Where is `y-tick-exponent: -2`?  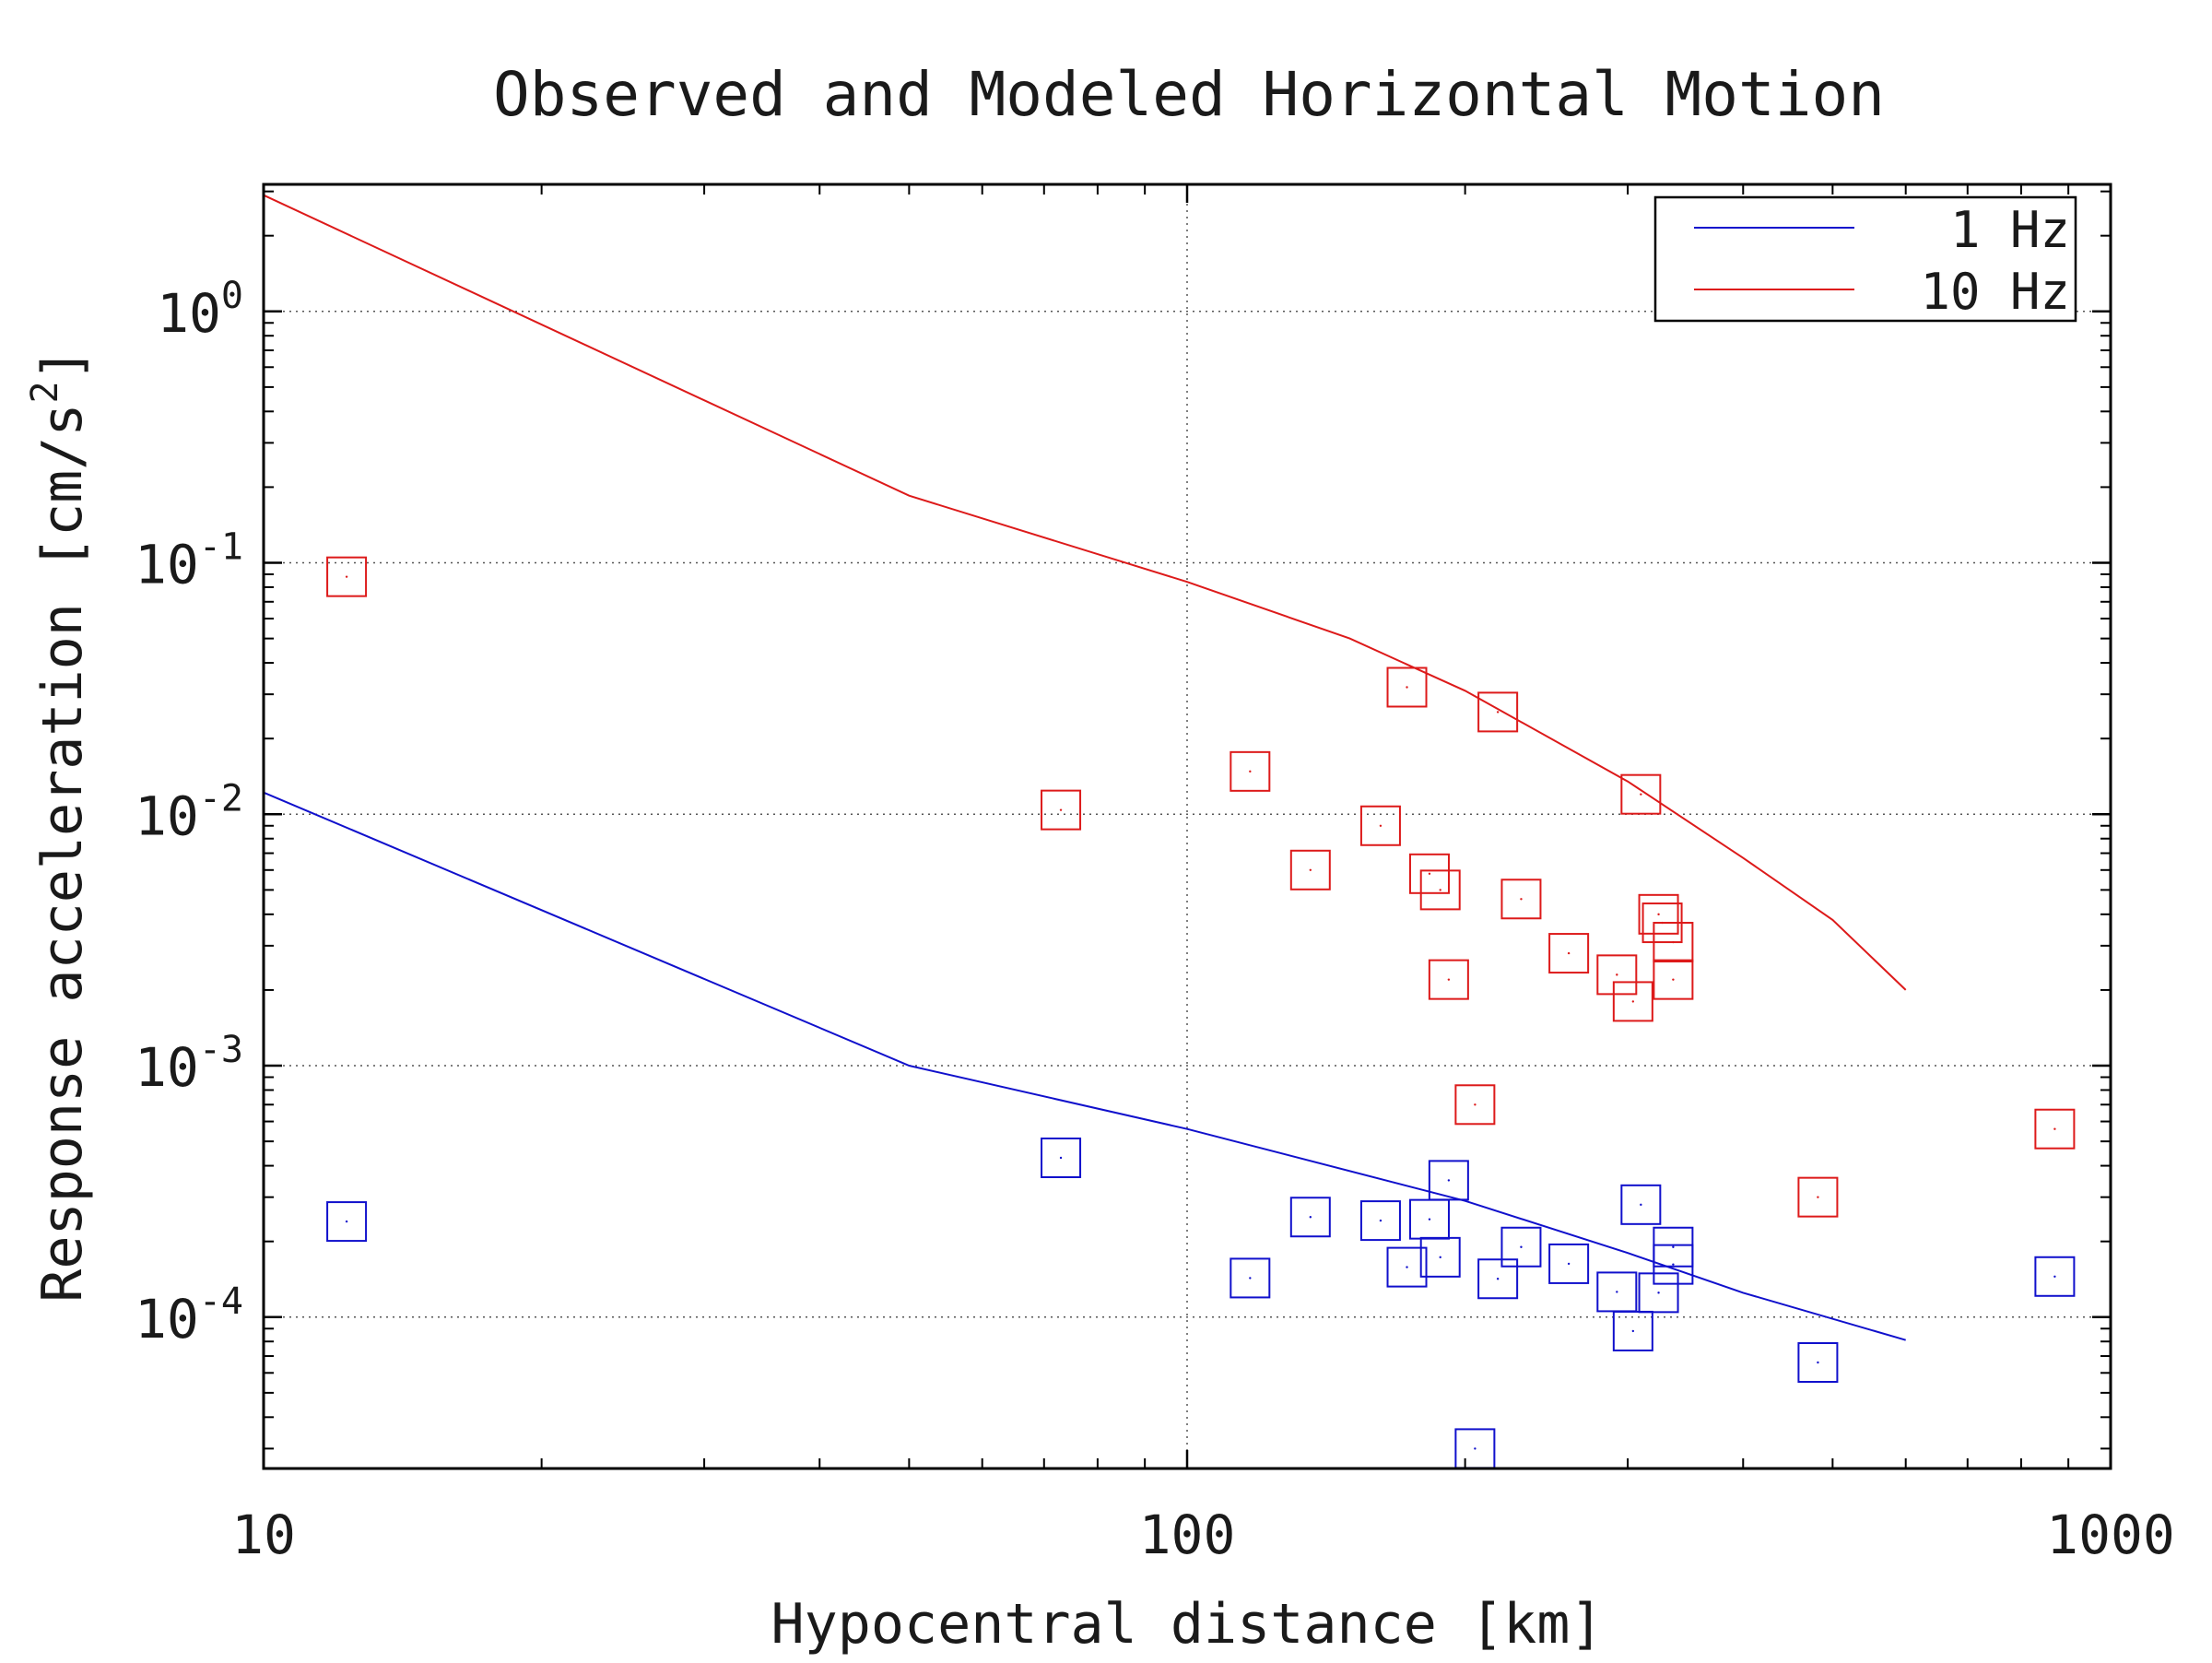
y-tick-exponent: -2 is located at coordinates (221, 798).